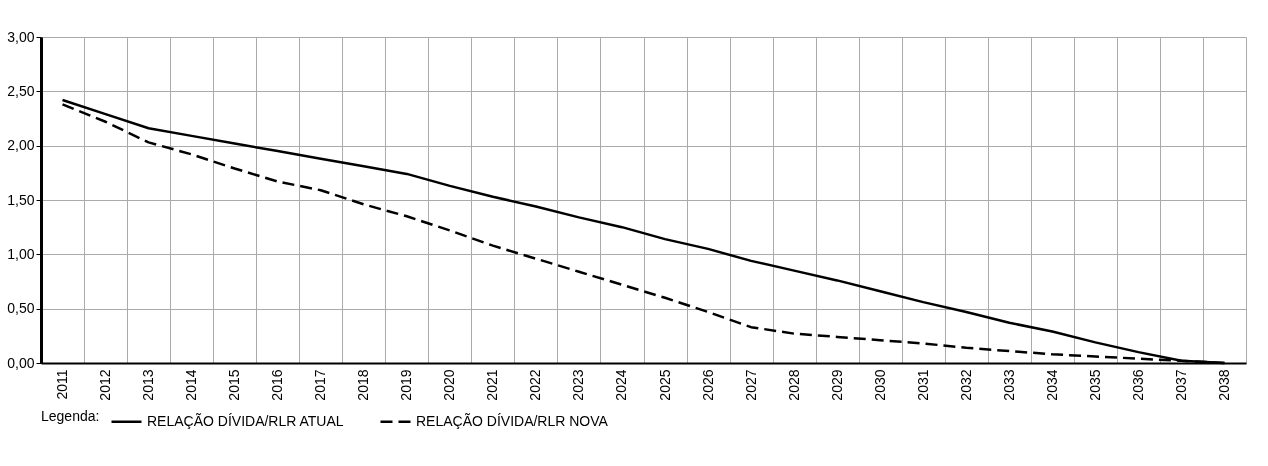  What do you see at coordinates (750, 385) in the screenshot?
I see `x-tick-label: 2027` at bounding box center [750, 385].